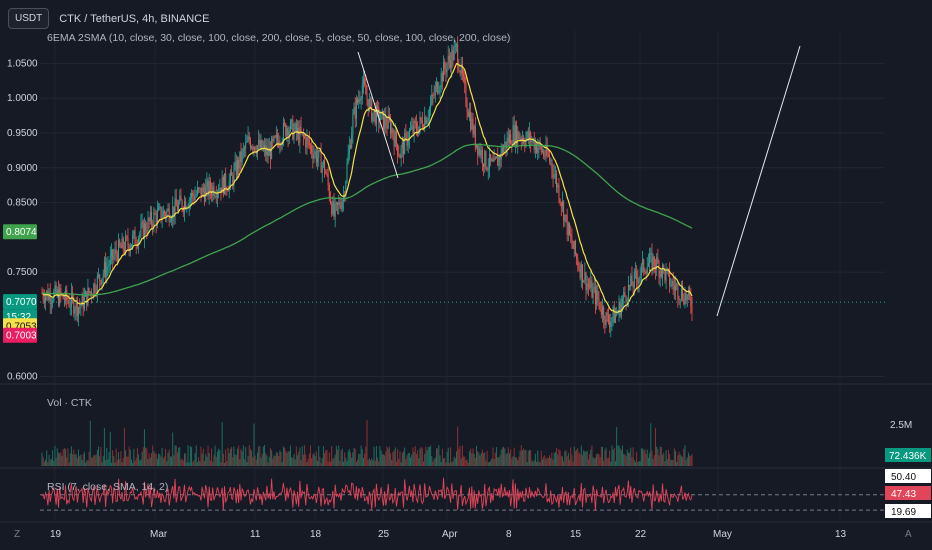  What do you see at coordinates (367, 494) in the screenshot?
I see `rsi-line` at bounding box center [367, 494].